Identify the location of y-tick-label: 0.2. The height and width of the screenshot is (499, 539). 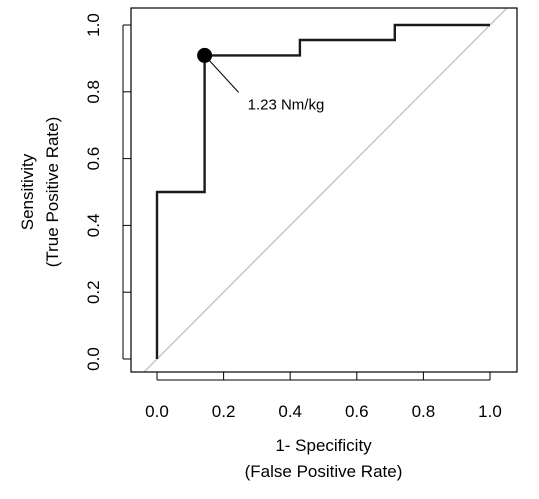
(93, 292).